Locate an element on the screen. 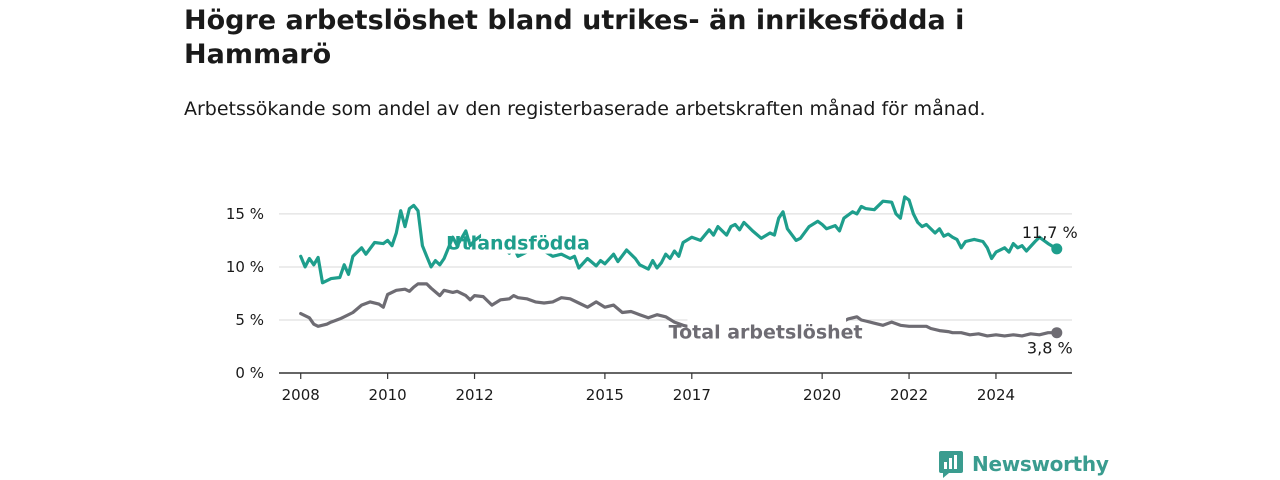 This screenshot has width=1280, height=480. newsworthy-logo-icon is located at coordinates (951, 464).